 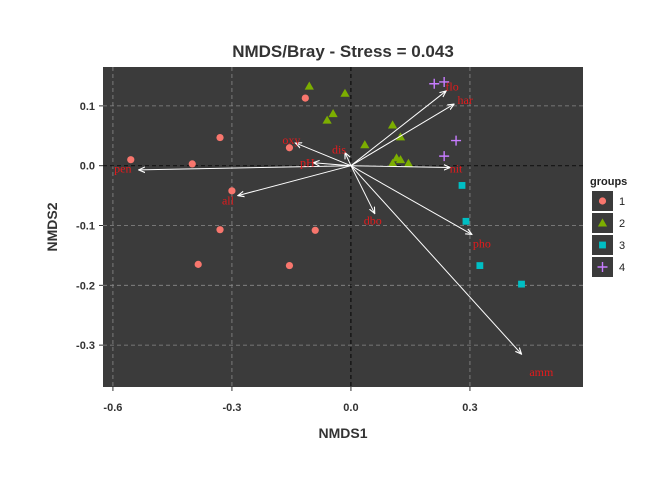 I want to click on y-tick-label: -0.2, so click(x=85, y=286).